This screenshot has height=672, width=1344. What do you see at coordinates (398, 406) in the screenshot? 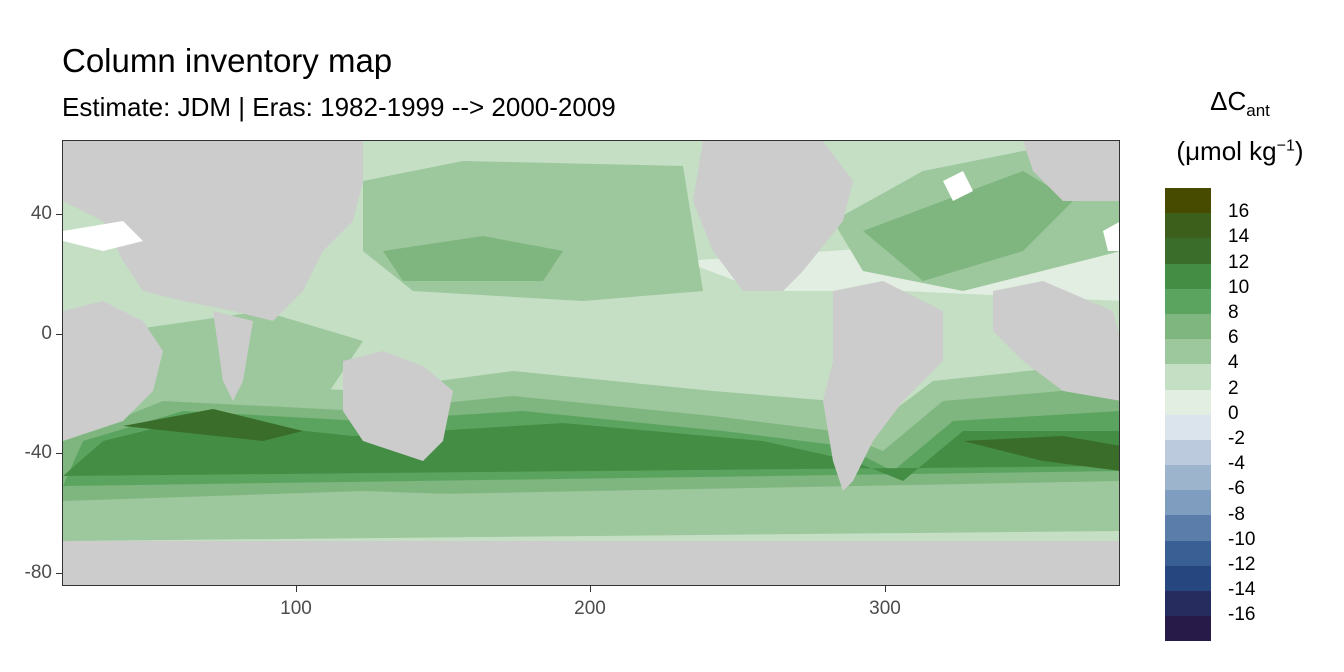
I see `land-australia` at bounding box center [398, 406].